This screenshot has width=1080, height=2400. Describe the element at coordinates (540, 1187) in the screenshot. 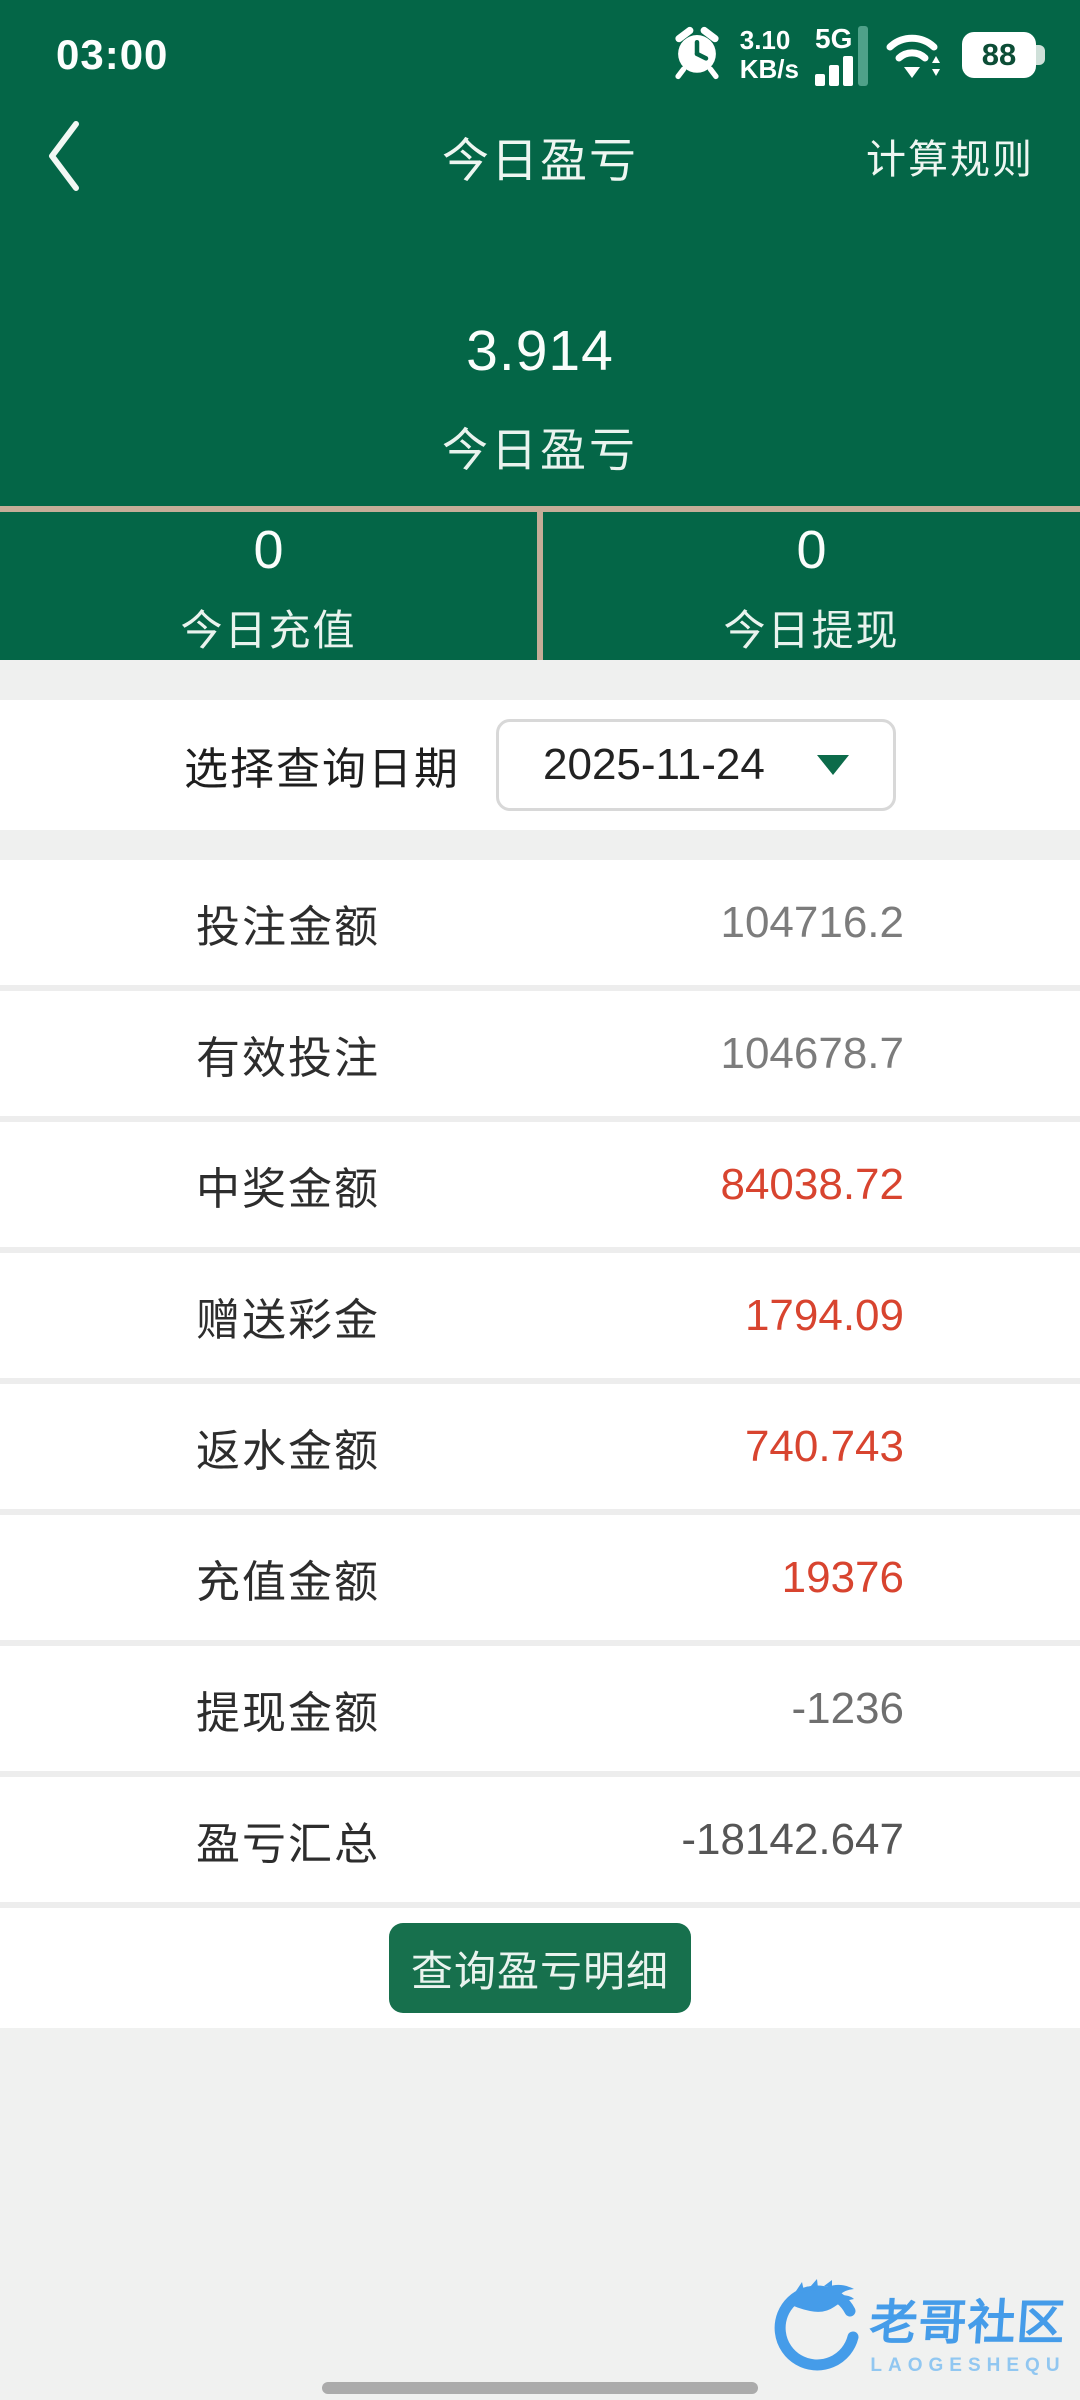

I see `table-row: 中奖金额 84038.72` at that location.